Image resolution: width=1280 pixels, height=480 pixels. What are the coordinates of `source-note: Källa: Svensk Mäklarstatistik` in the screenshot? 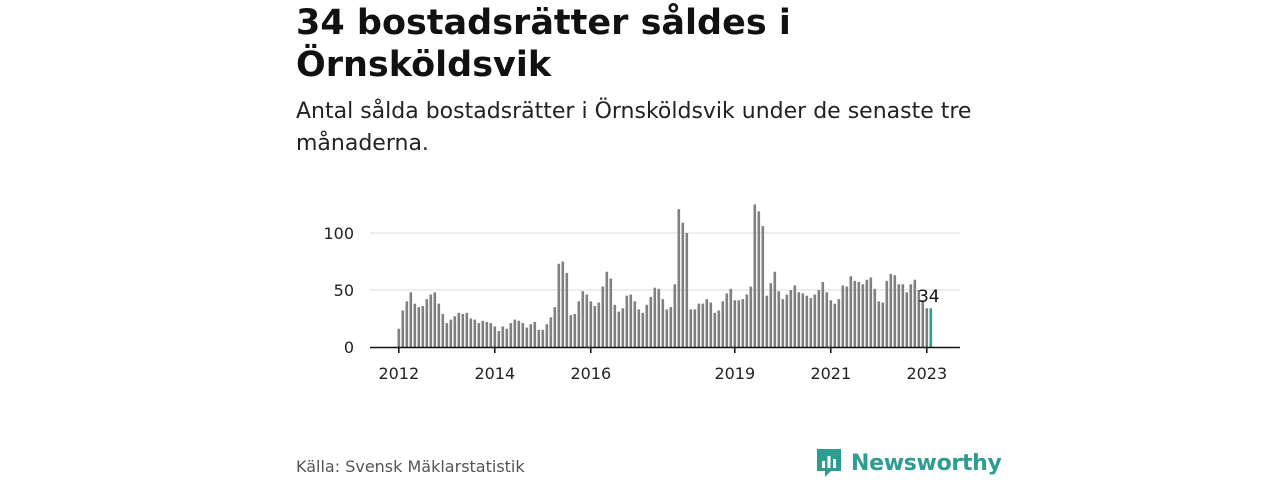 It's located at (410, 466).